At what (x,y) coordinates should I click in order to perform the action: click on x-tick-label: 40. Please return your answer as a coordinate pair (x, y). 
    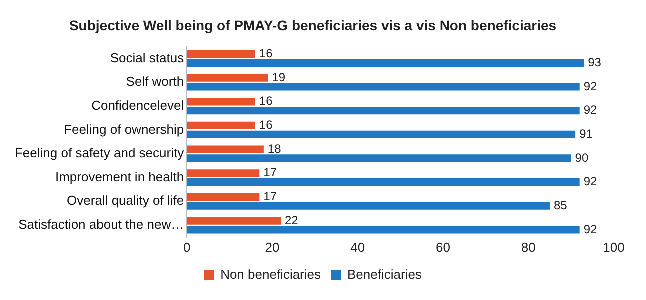
    Looking at the image, I should click on (358, 247).